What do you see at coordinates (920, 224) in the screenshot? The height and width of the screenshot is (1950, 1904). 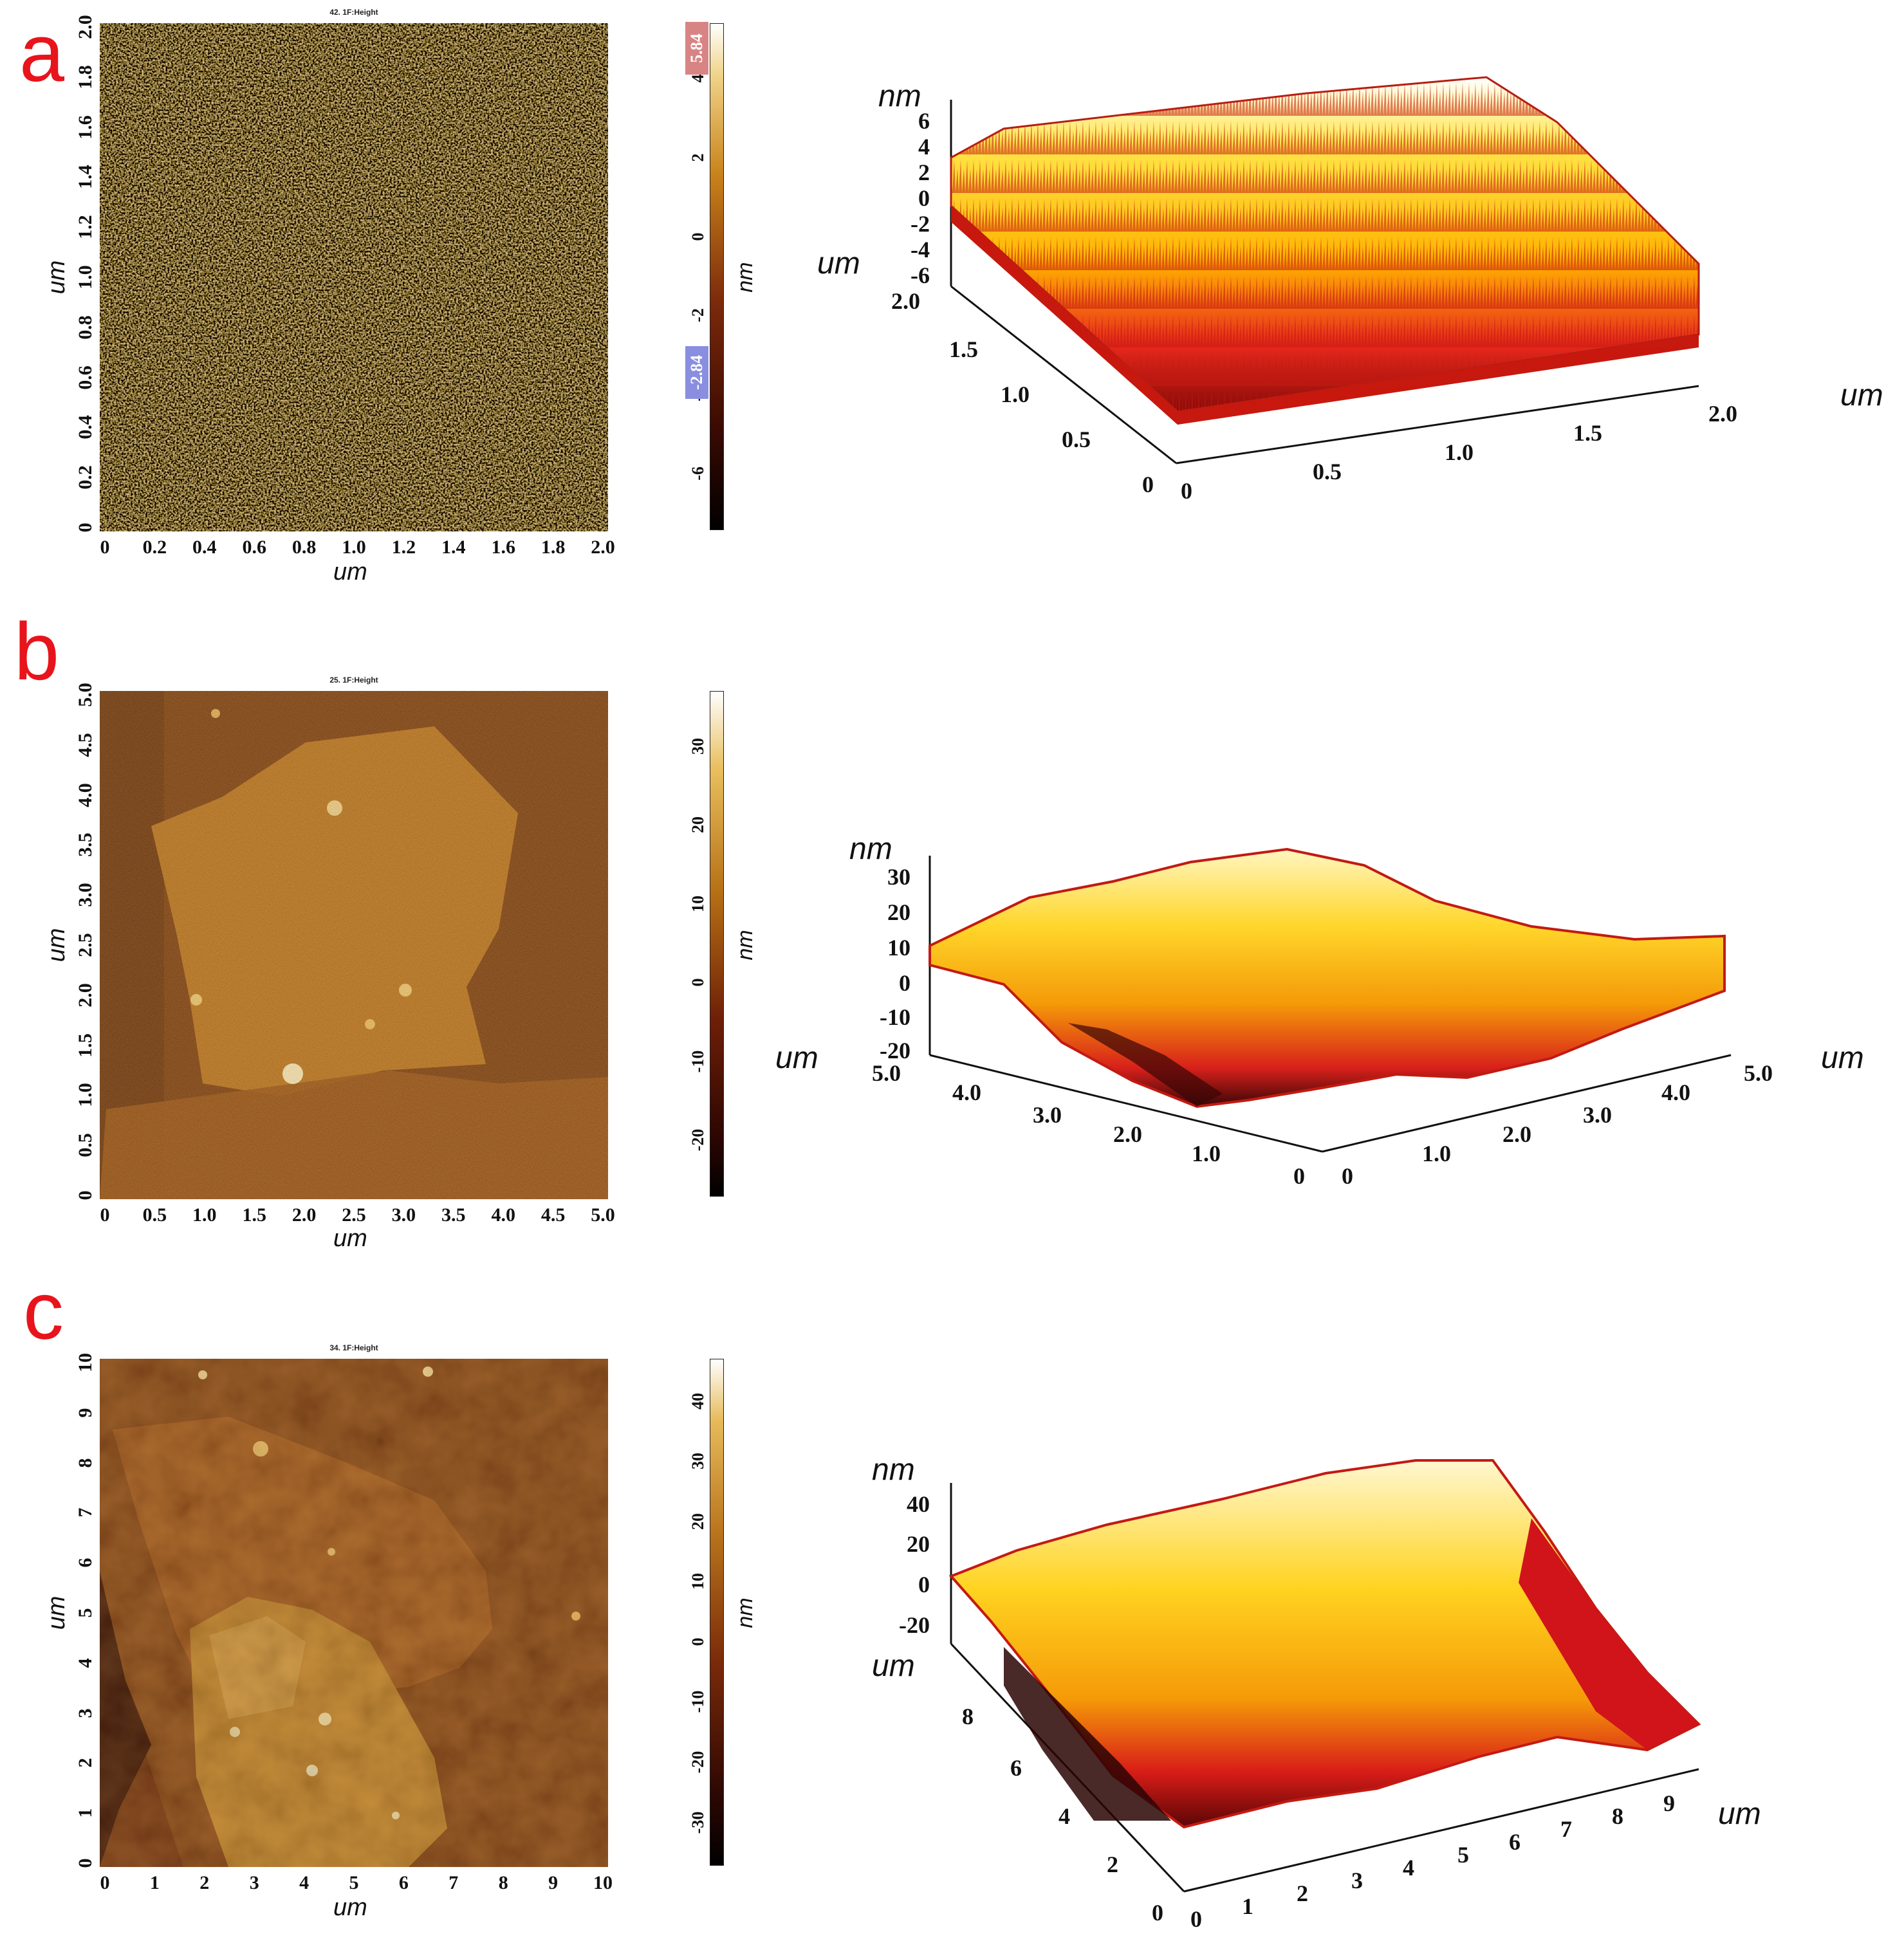 I see `panel-a-z-tick: -2` at bounding box center [920, 224].